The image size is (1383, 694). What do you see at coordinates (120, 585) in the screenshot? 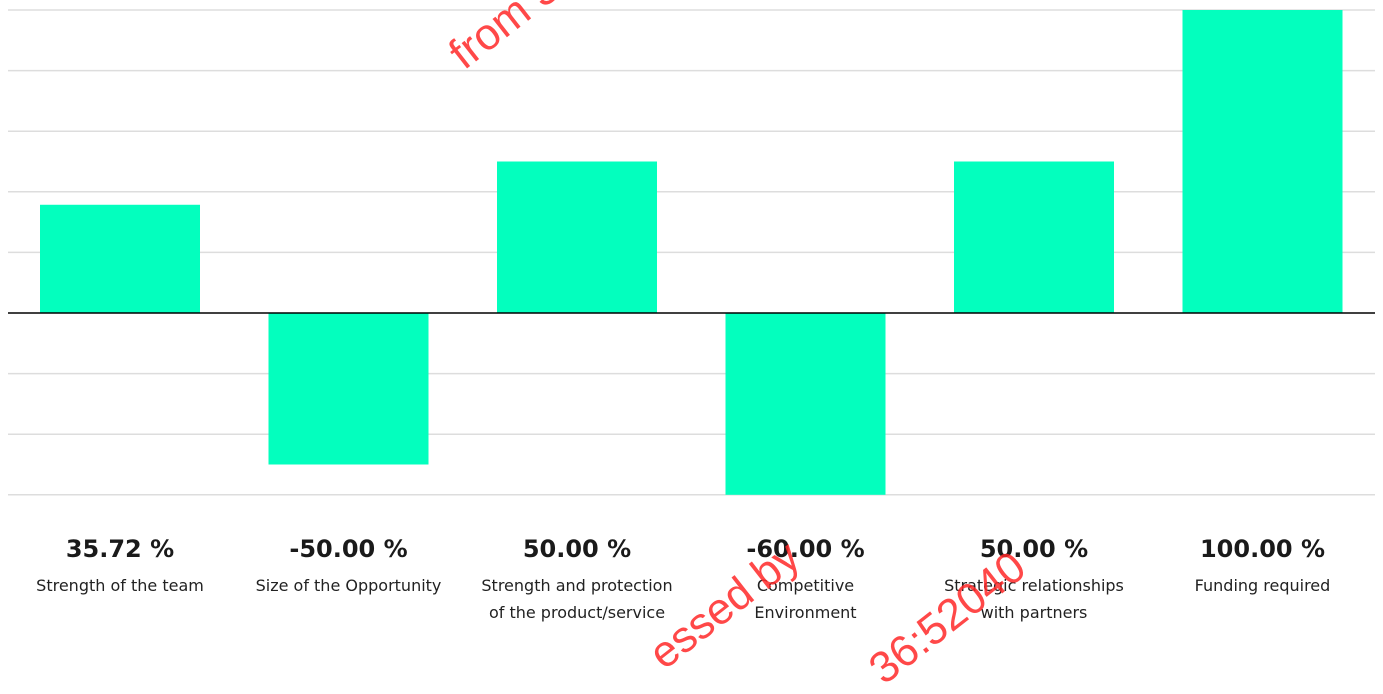
I see `category-label: Strength of the team` at bounding box center [120, 585].